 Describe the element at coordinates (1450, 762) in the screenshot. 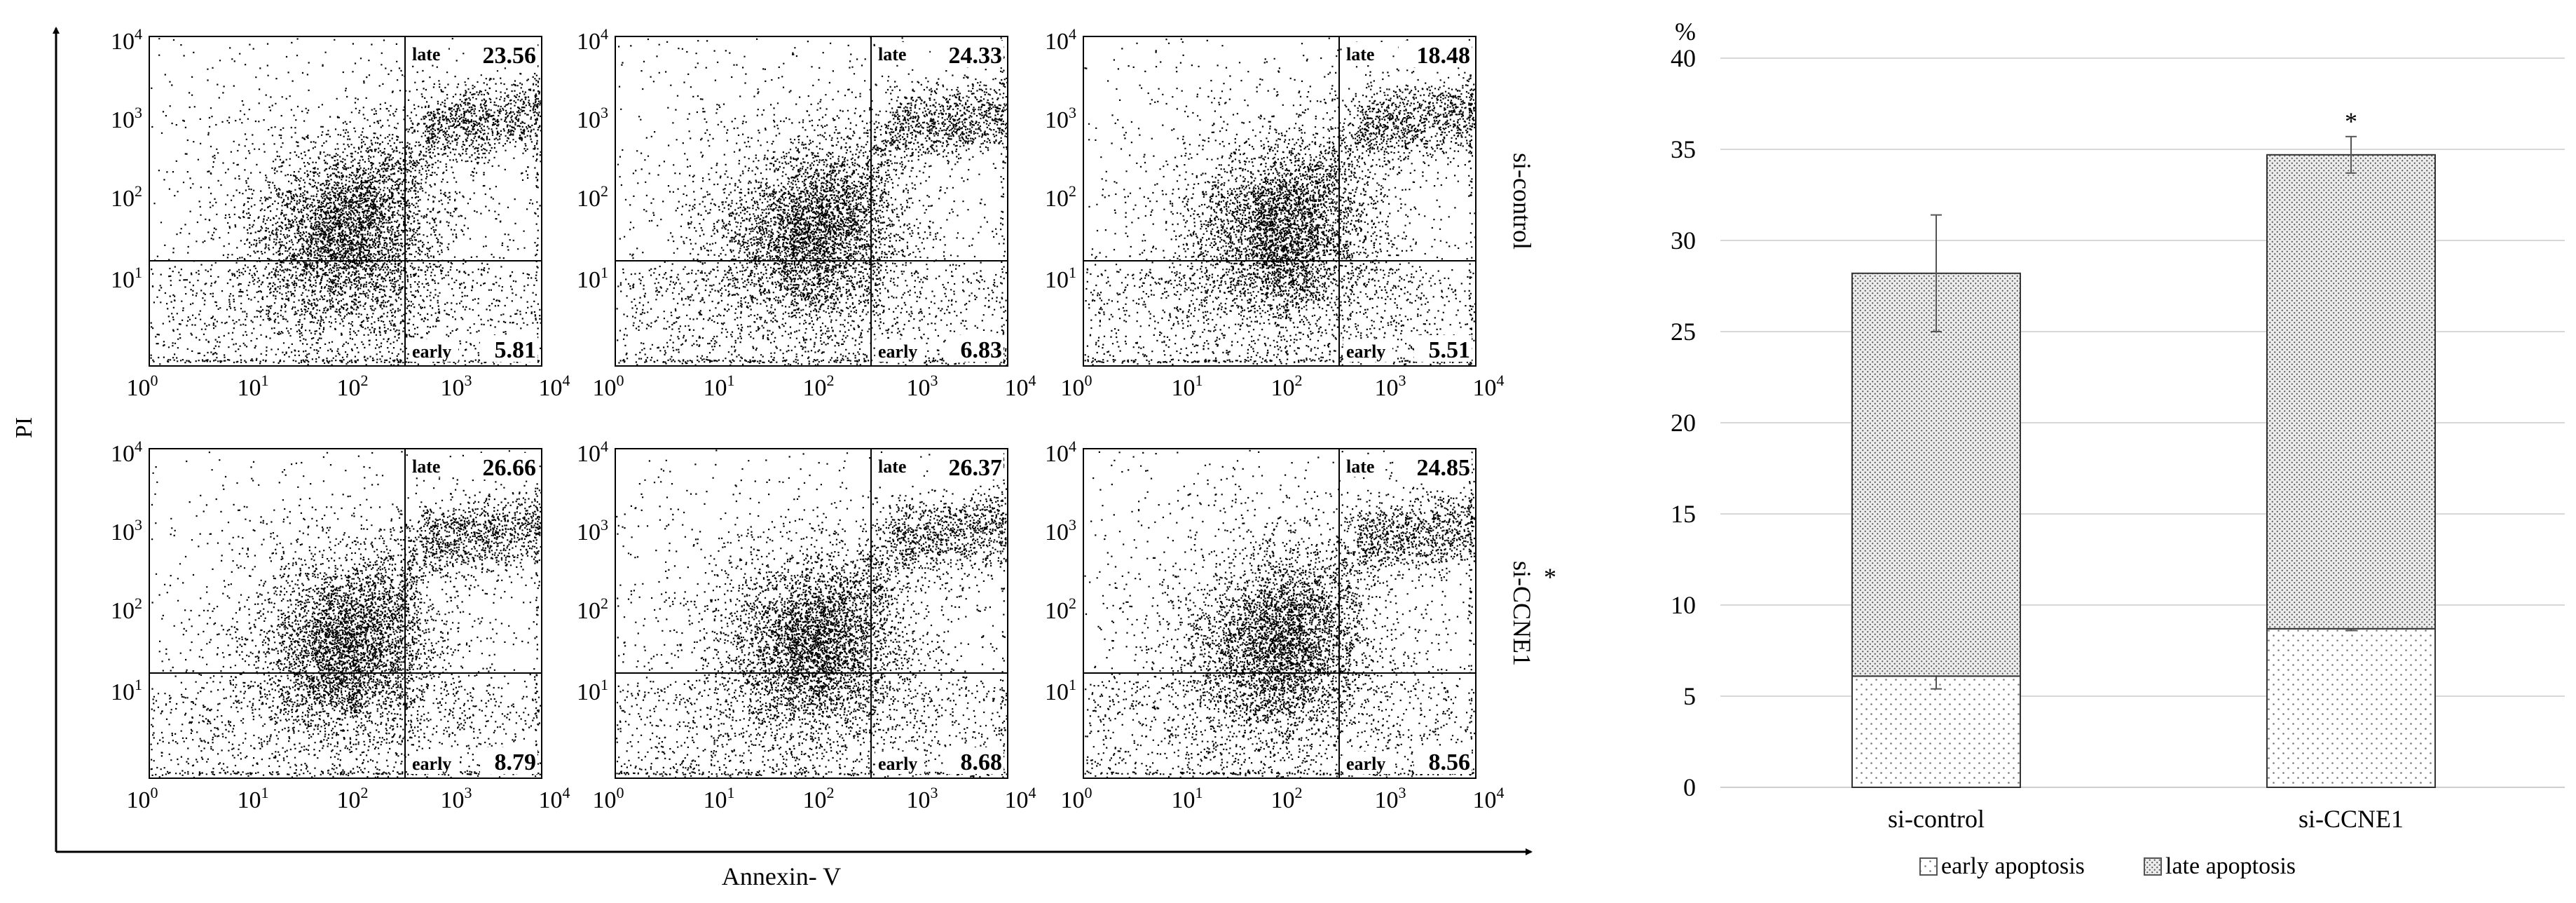

I see `early-value: 8.56` at that location.